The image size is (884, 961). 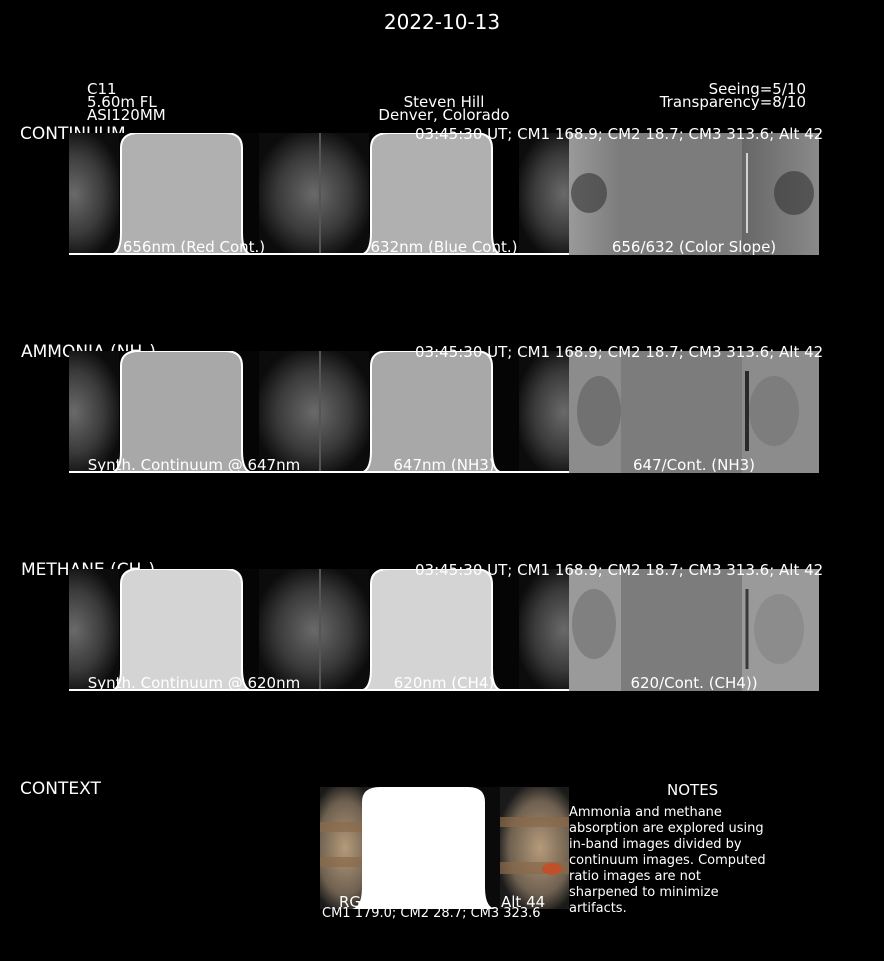 I want to click on transparency-label: Transparency=8/10, so click(x=732, y=102).